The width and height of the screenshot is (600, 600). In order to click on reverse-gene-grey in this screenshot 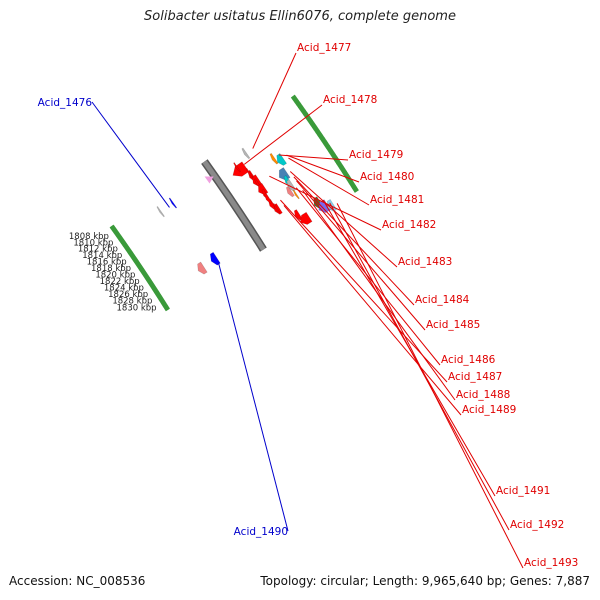, I will do `click(160, 212)`.